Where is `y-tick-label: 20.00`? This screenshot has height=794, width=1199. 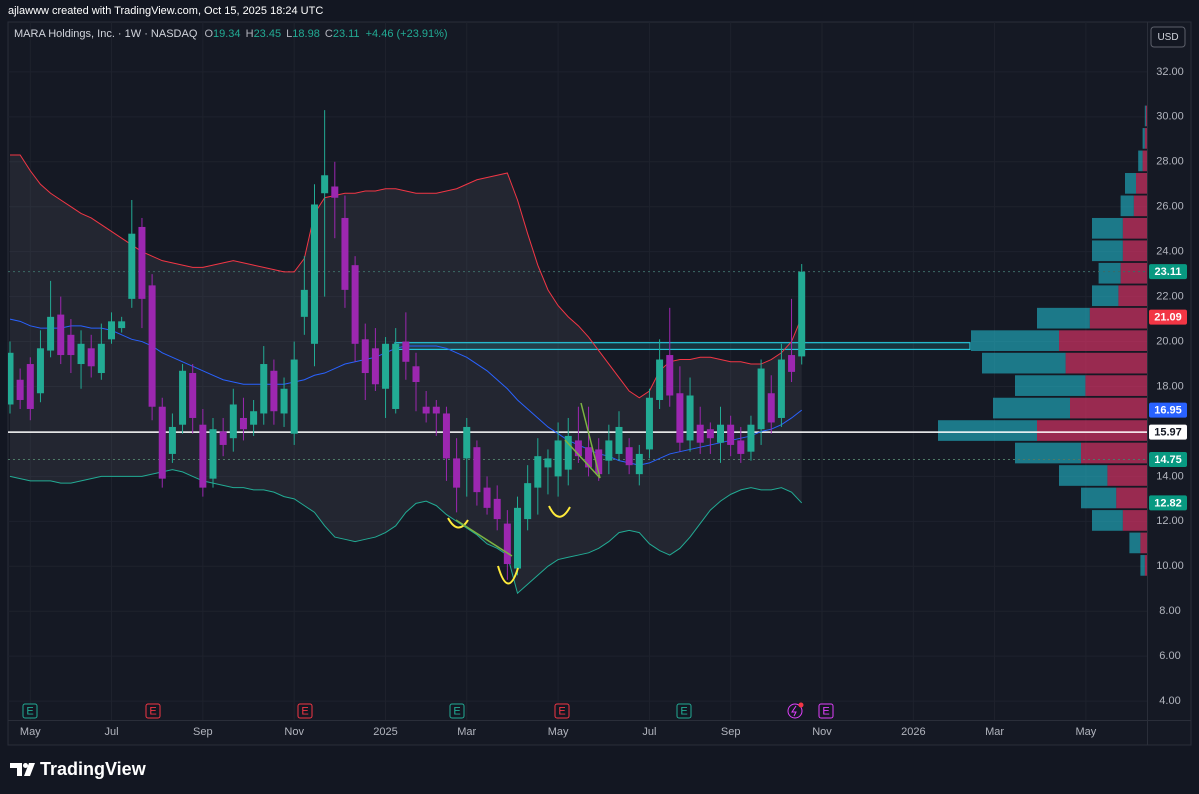 y-tick-label: 20.00 is located at coordinates (1170, 341).